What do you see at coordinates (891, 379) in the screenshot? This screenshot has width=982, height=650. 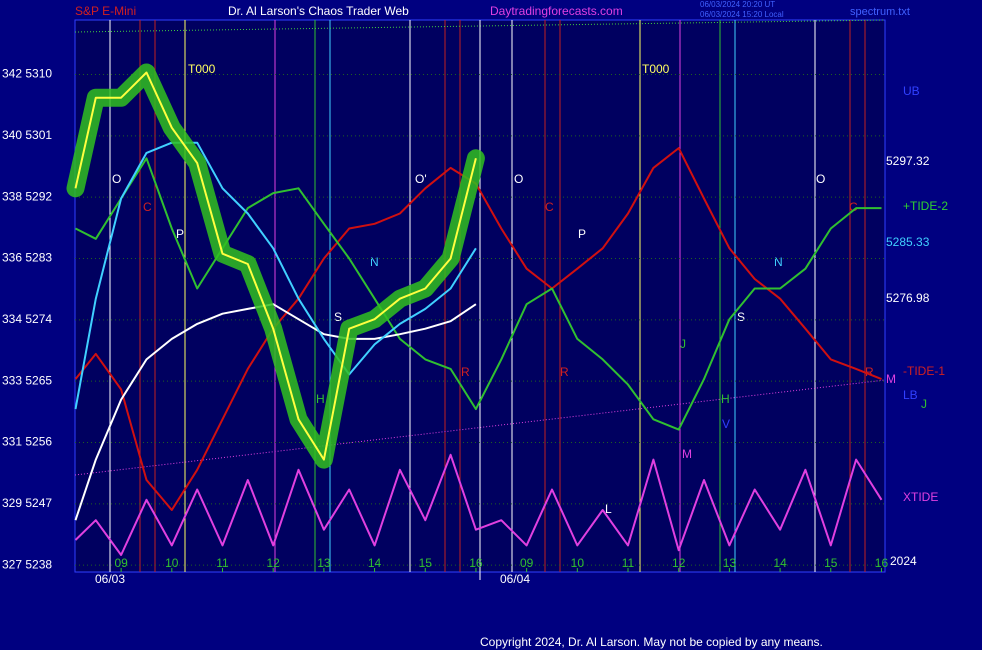 I see `right-label: M` at bounding box center [891, 379].